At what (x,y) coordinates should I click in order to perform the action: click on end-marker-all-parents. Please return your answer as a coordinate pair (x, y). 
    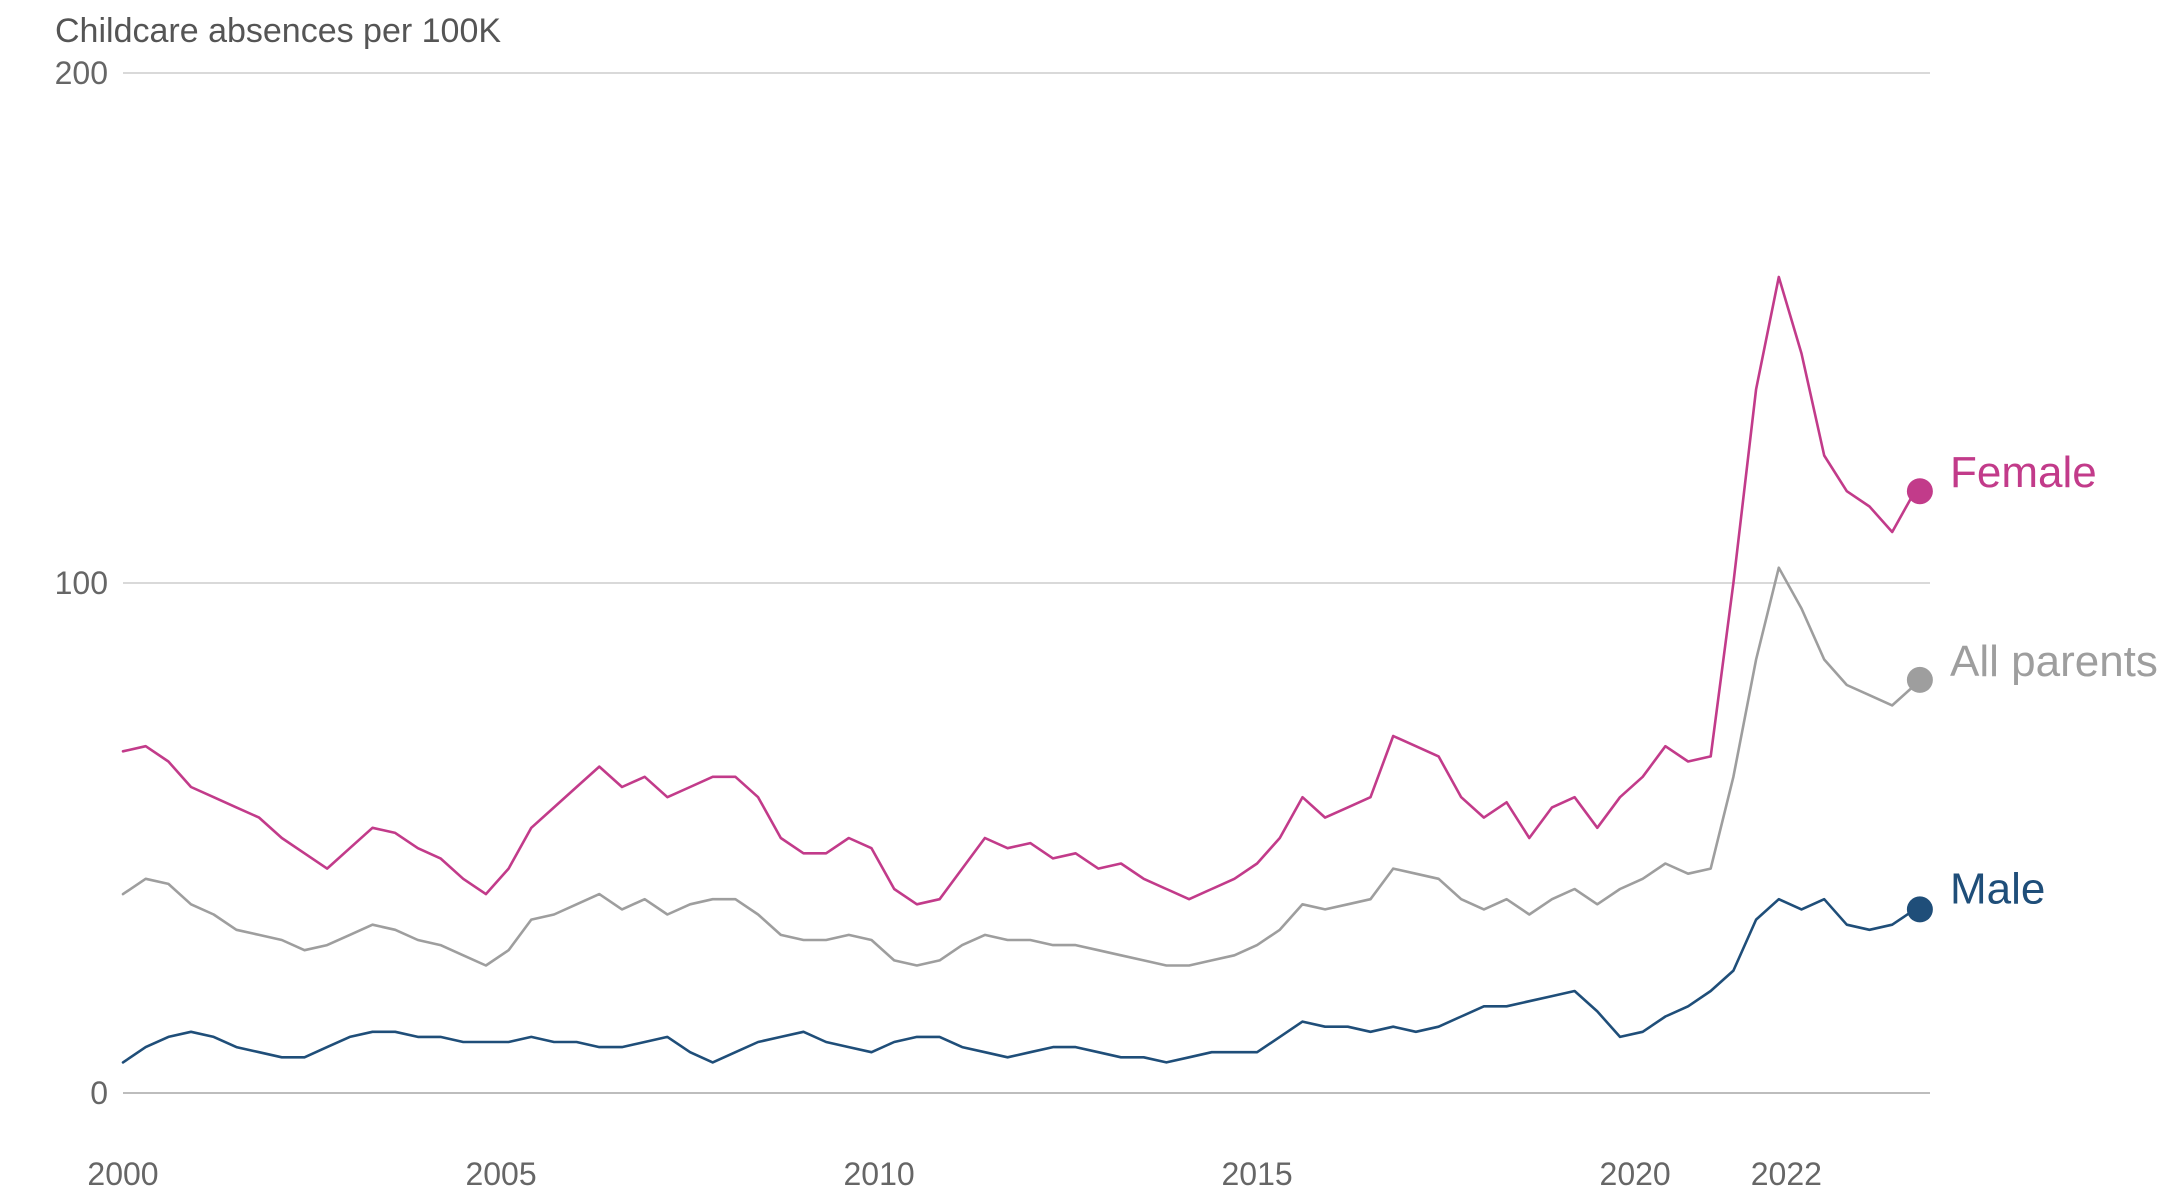
    Looking at the image, I should click on (1919, 679).